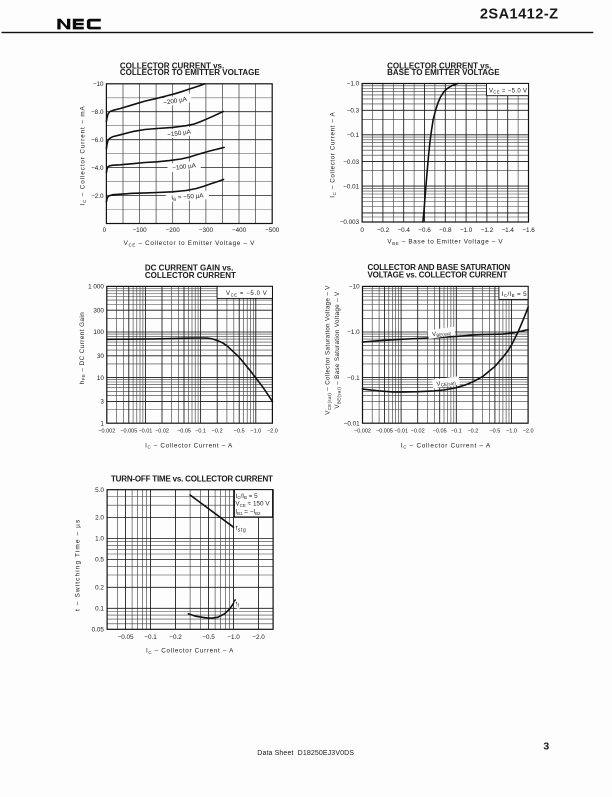 Image resolution: width=612 pixels, height=797 pixels. I want to click on svg-text: 300, so click(98, 310).